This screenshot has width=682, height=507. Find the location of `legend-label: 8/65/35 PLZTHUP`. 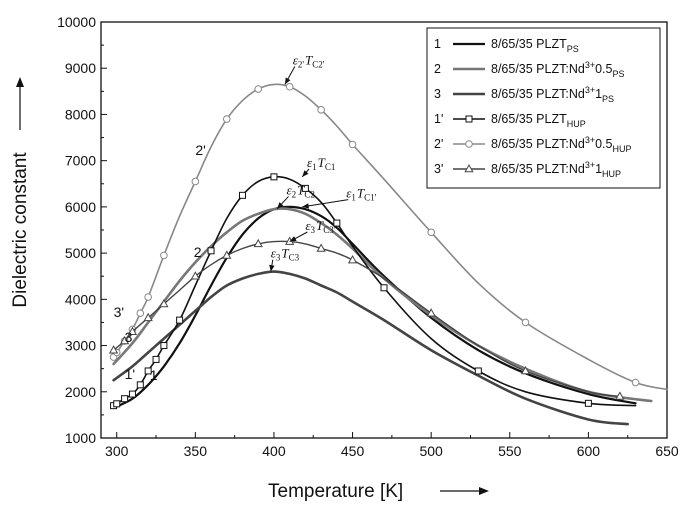

legend-label: 8/65/35 PLZTHUP is located at coordinates (538, 120).